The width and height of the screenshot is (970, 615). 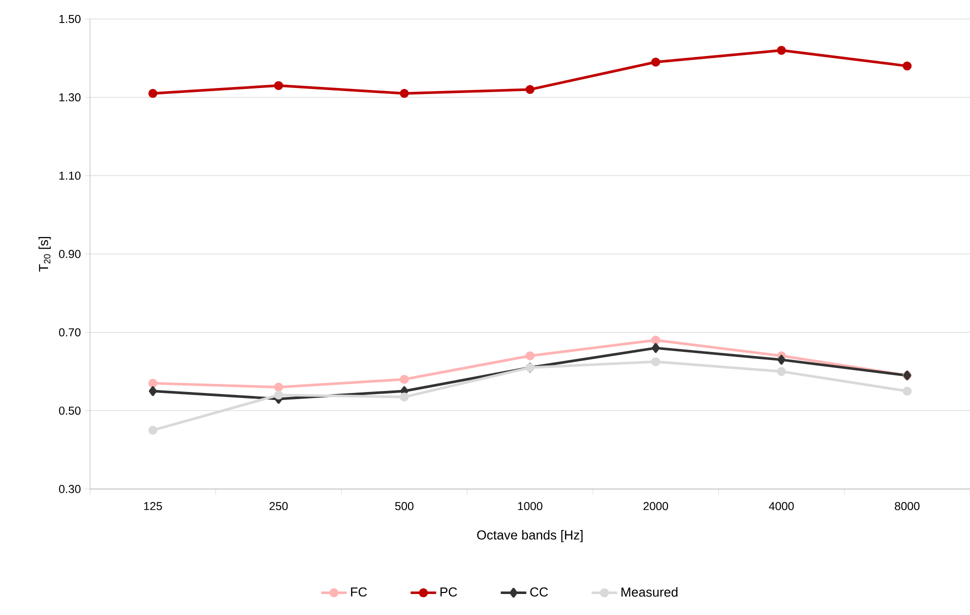 What do you see at coordinates (656, 506) in the screenshot?
I see `x-tick-label: 2000` at bounding box center [656, 506].